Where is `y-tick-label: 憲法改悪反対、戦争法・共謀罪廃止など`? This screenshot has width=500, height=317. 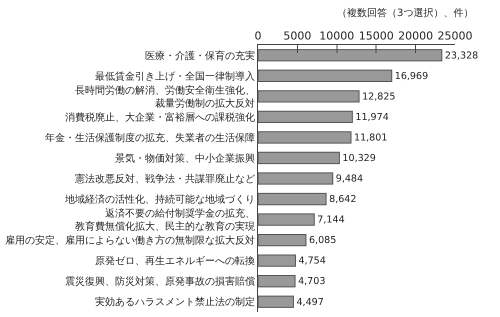 y-tick-label: 憲法改悪反対、戦争法・共謀罪廃止など is located at coordinates (164, 179).